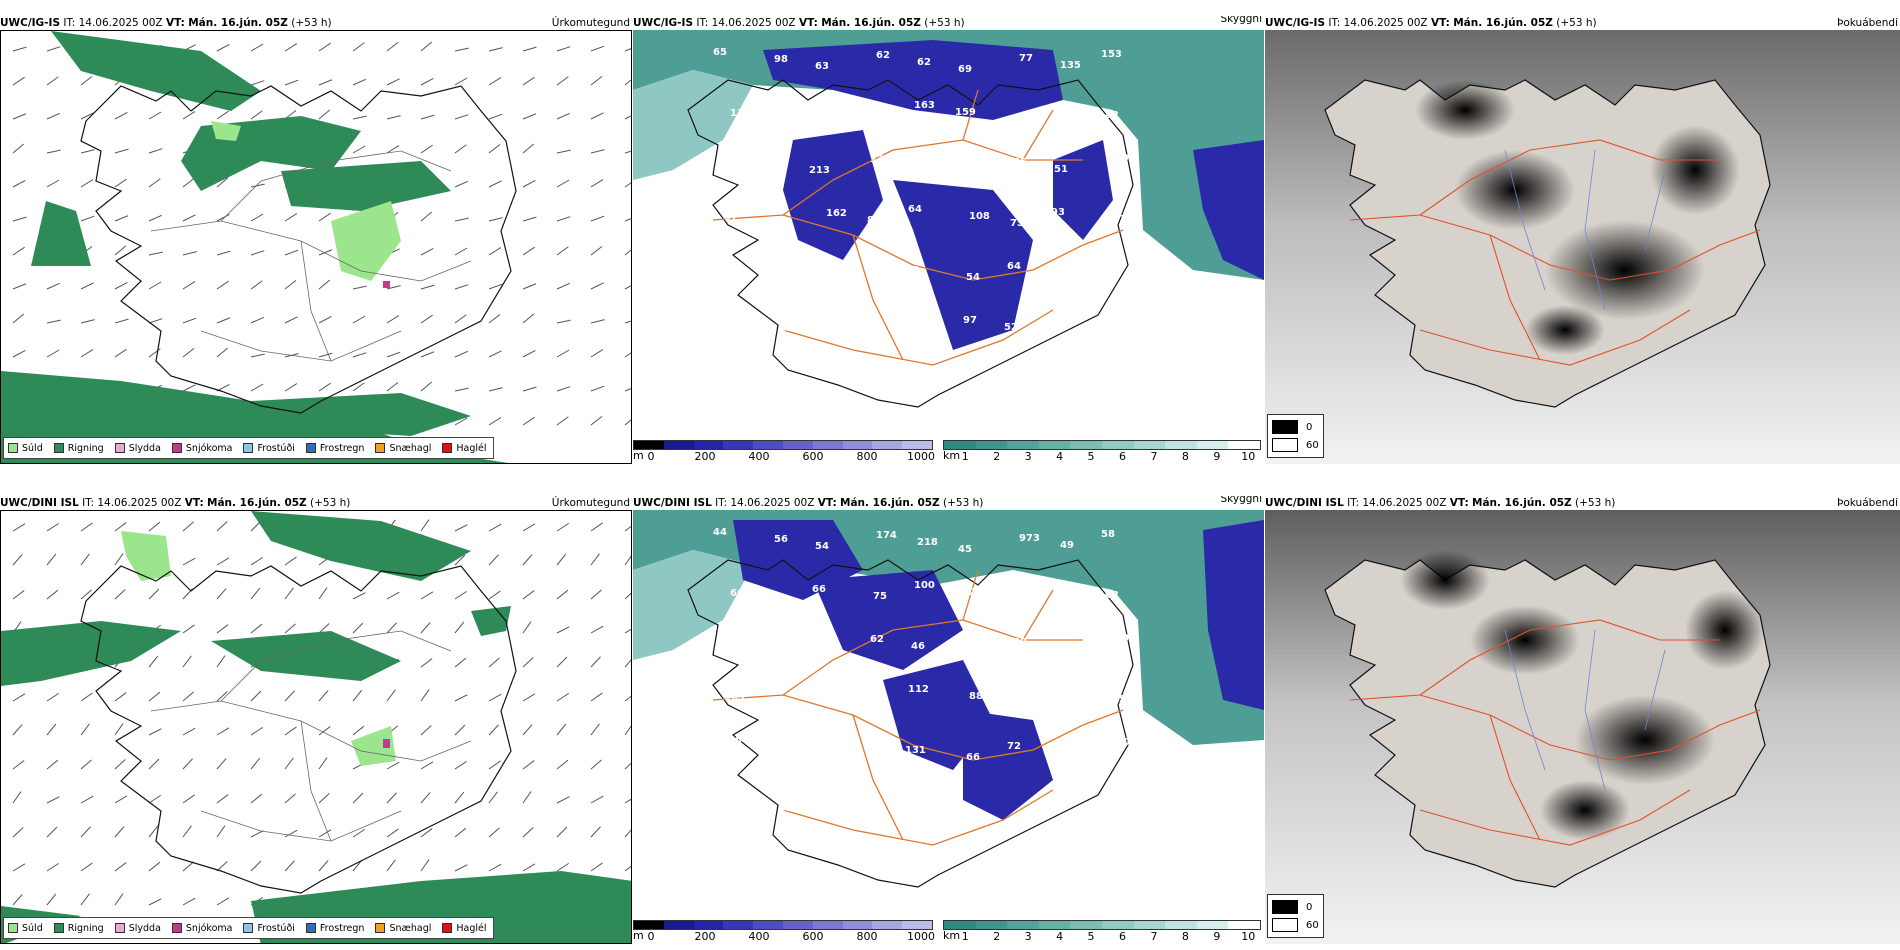 This screenshot has height=950, width=1900. I want to click on legend-label: Frostúði, so click(276, 928).